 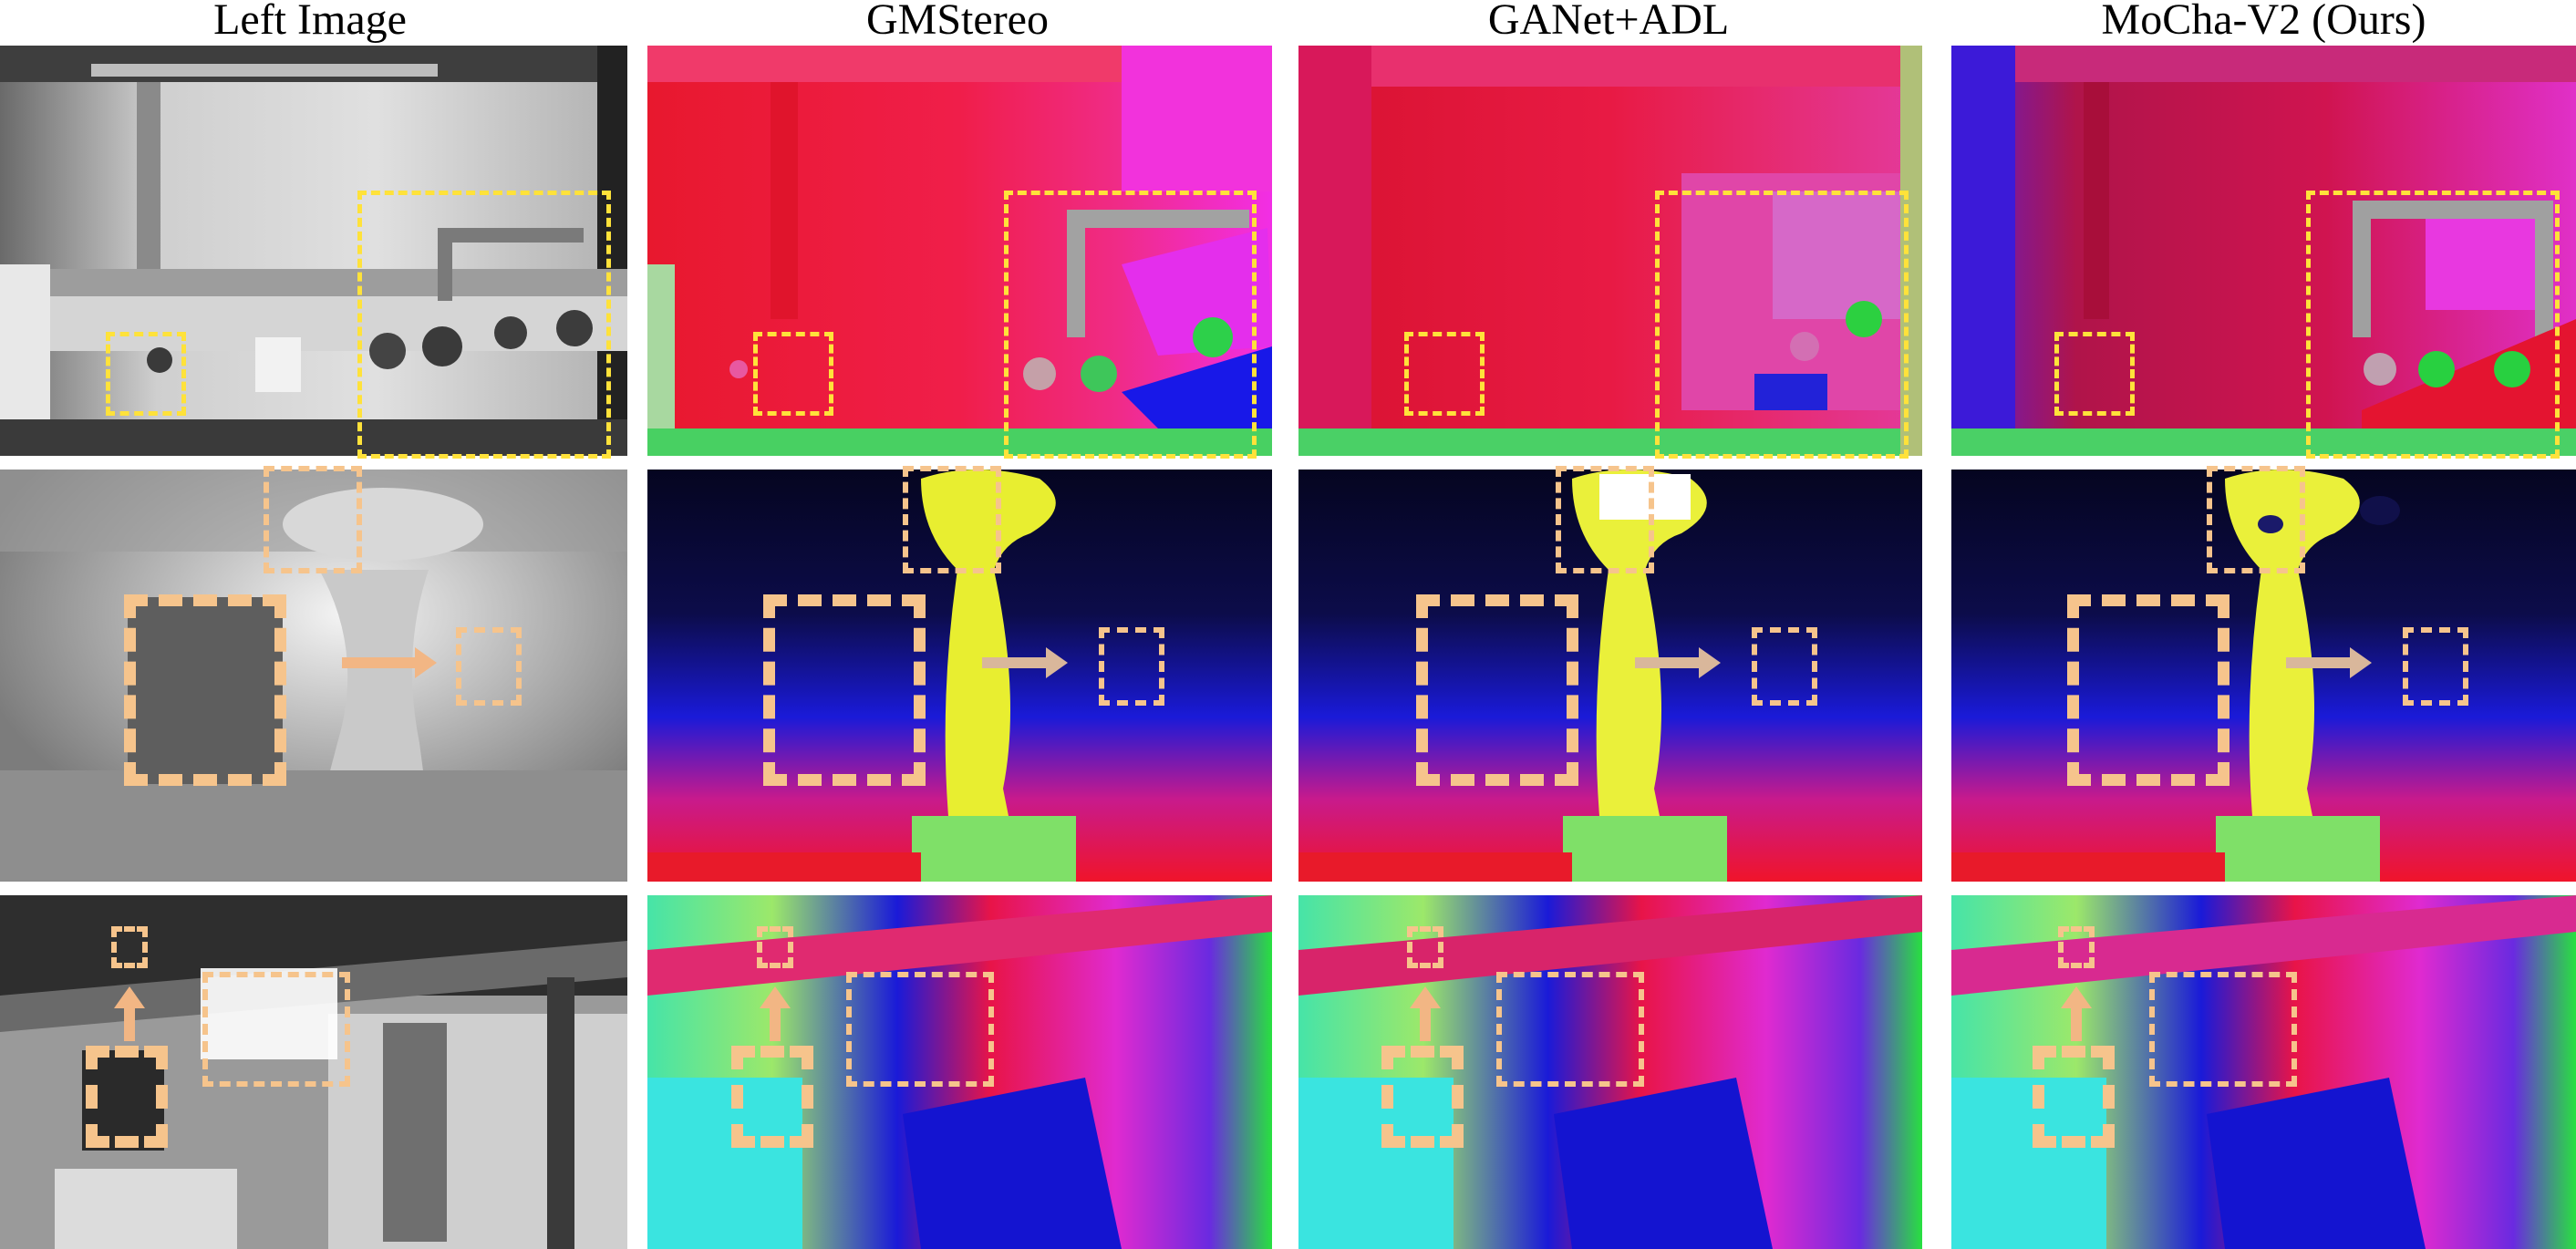 I want to click on row1-ganet-zoom-box-large, so click(x=1782, y=325).